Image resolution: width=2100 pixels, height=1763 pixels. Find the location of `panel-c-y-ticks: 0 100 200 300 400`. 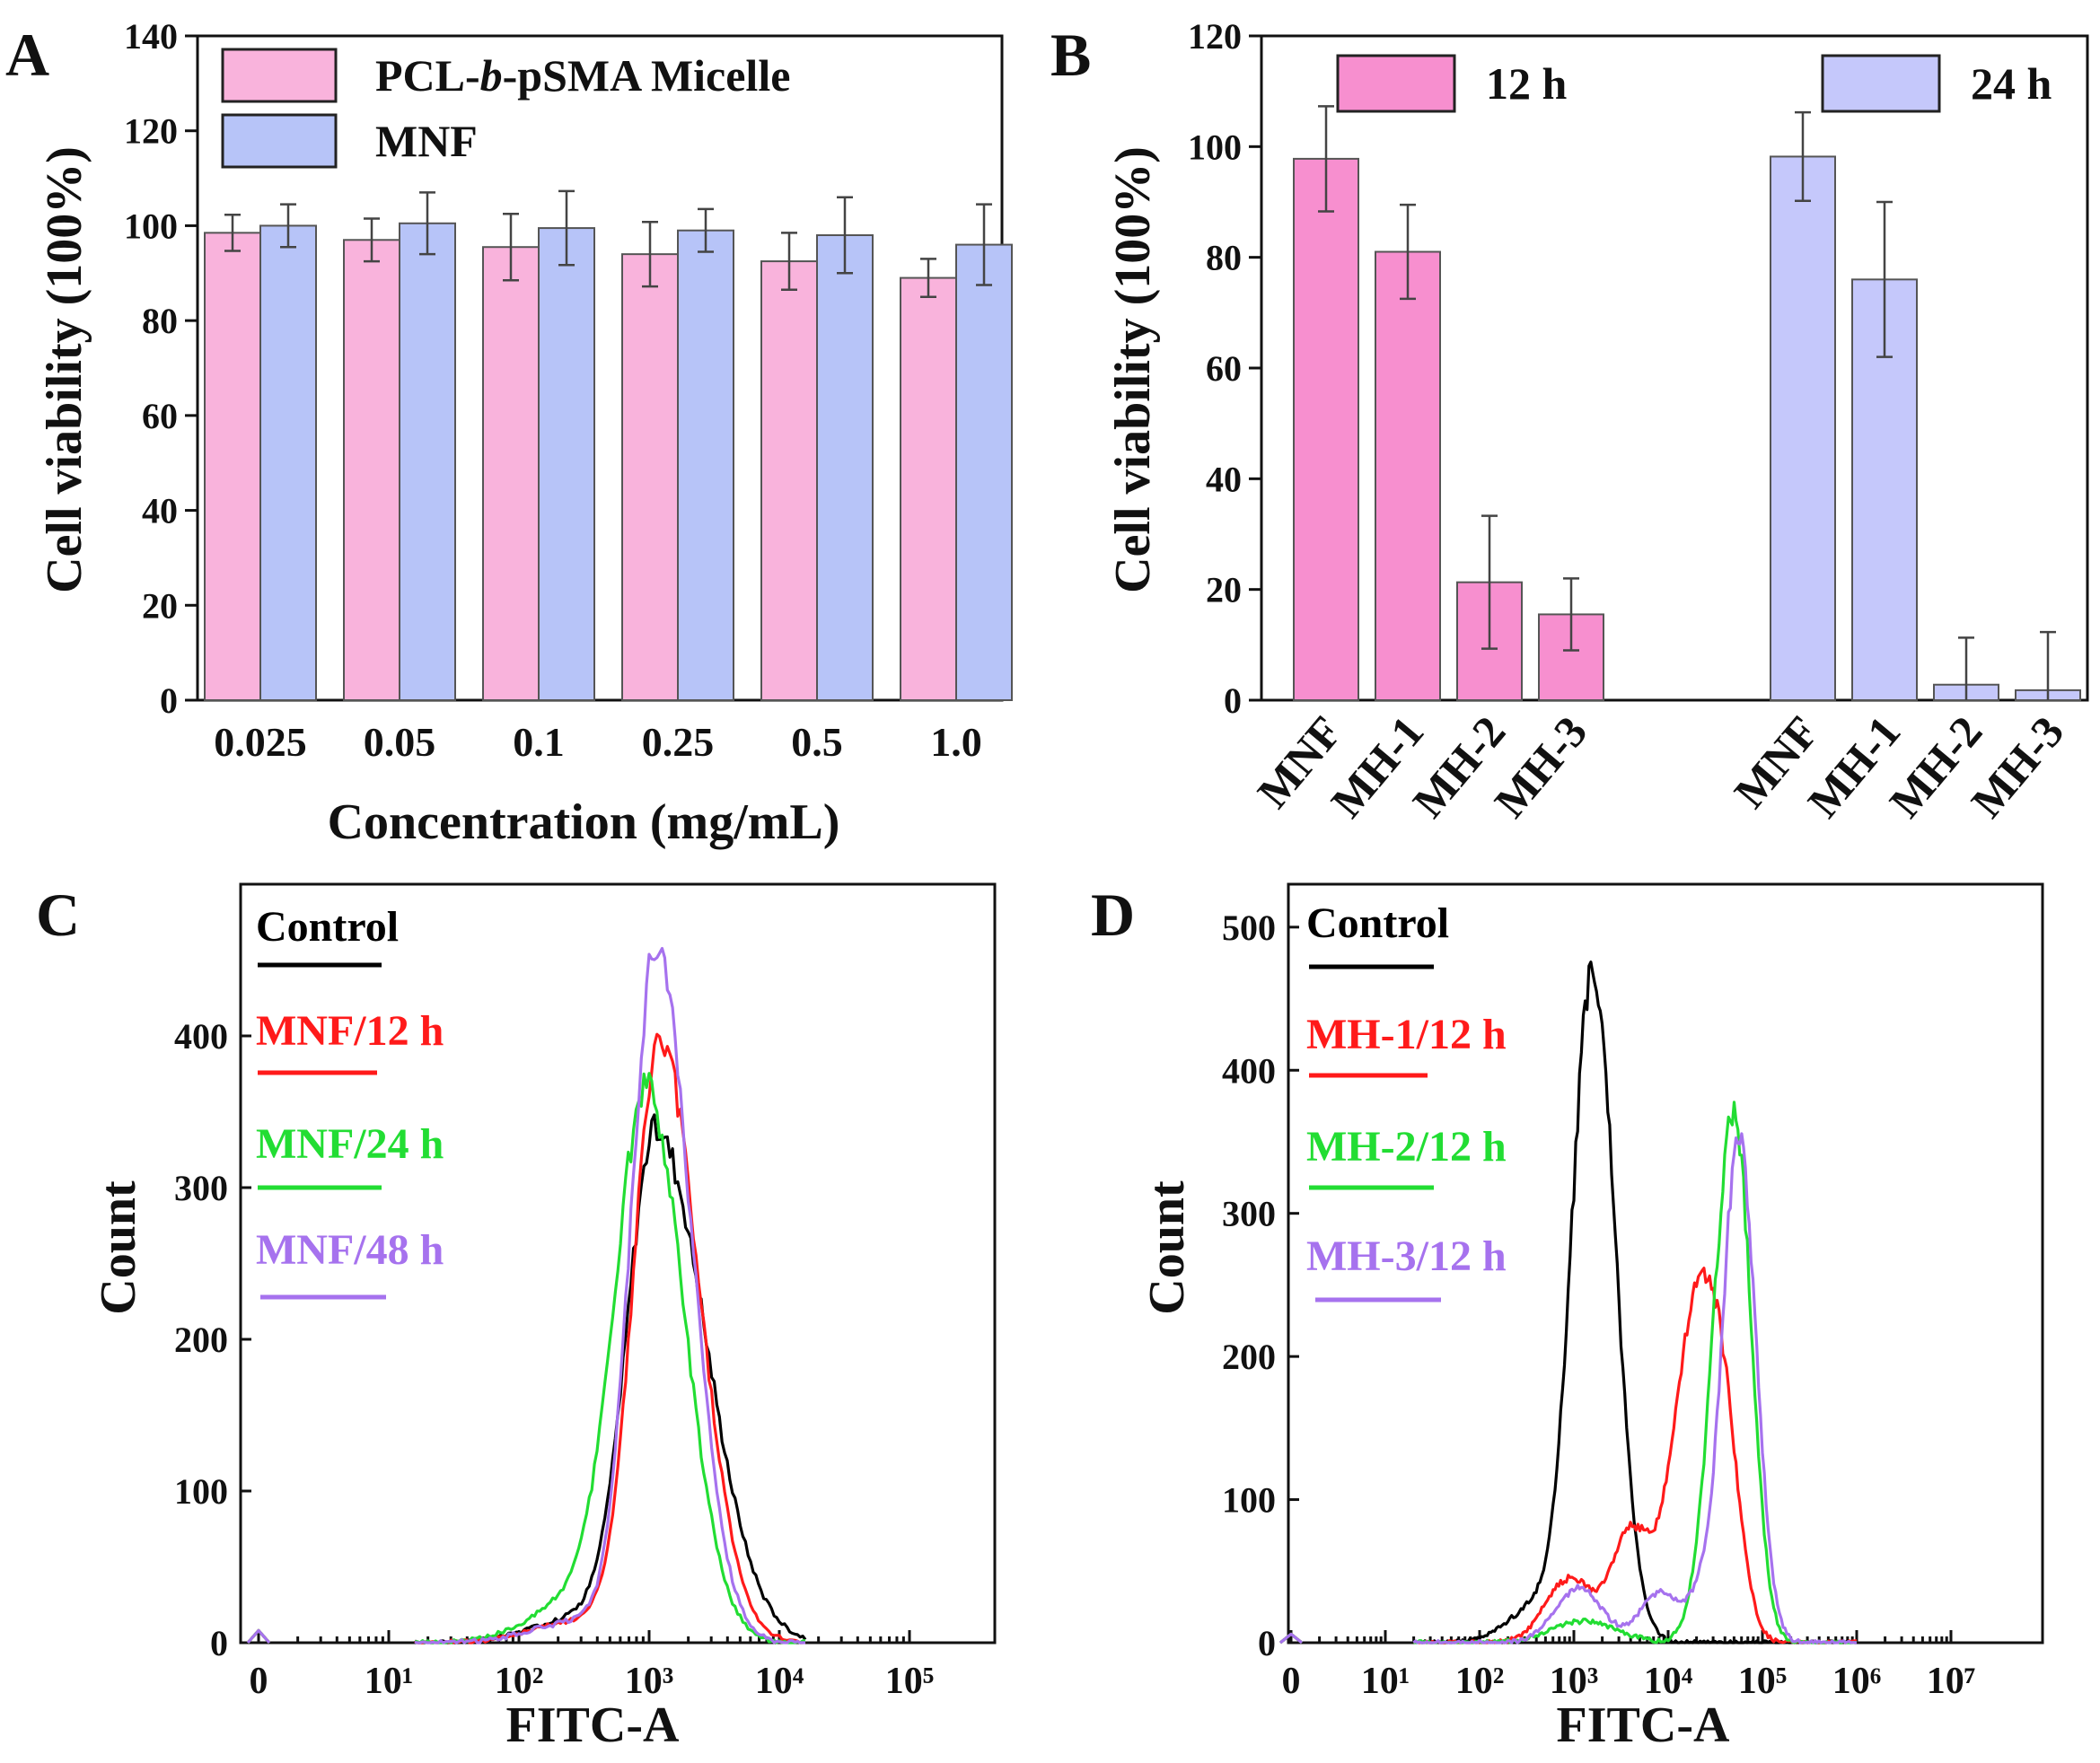

panel-c-y-ticks: 0 100 200 300 400 is located at coordinates (212, 1339).